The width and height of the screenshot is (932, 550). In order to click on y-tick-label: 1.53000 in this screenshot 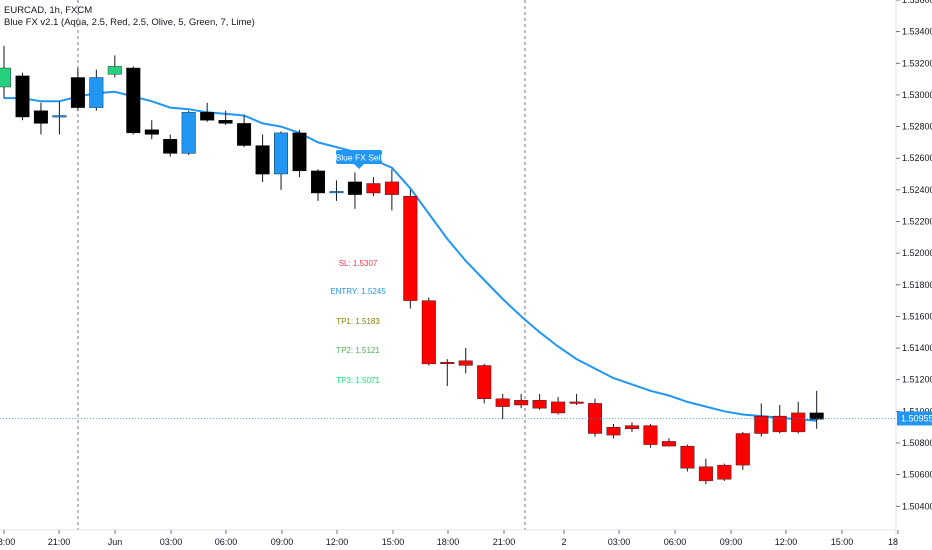, I will do `click(917, 95)`.